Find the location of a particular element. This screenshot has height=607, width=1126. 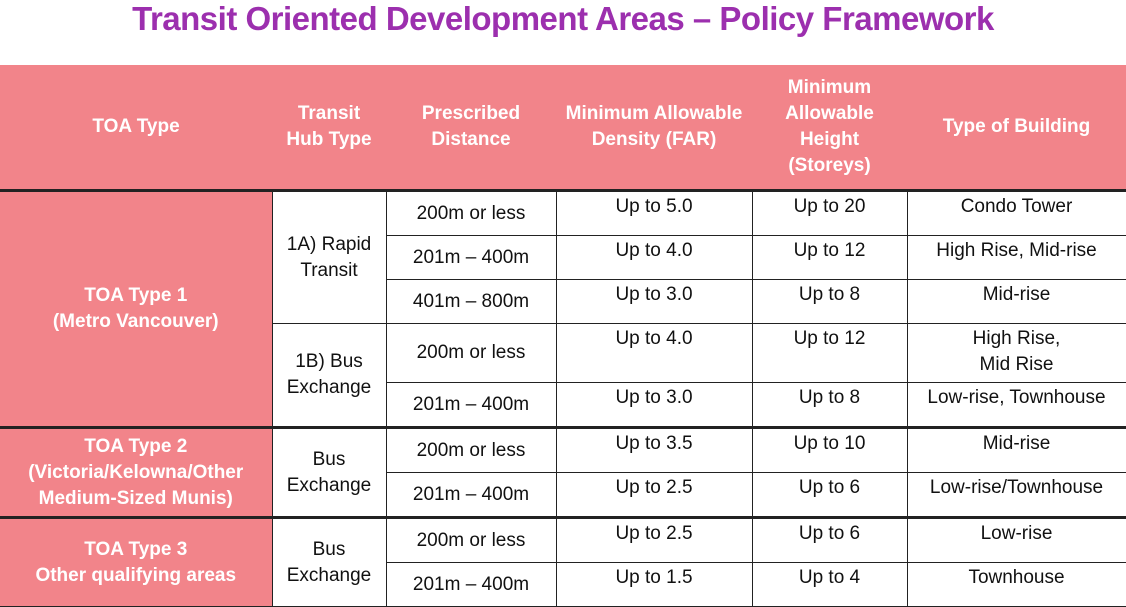

building-type-cell: Low-rise/Townhouse is located at coordinates (1016, 495).